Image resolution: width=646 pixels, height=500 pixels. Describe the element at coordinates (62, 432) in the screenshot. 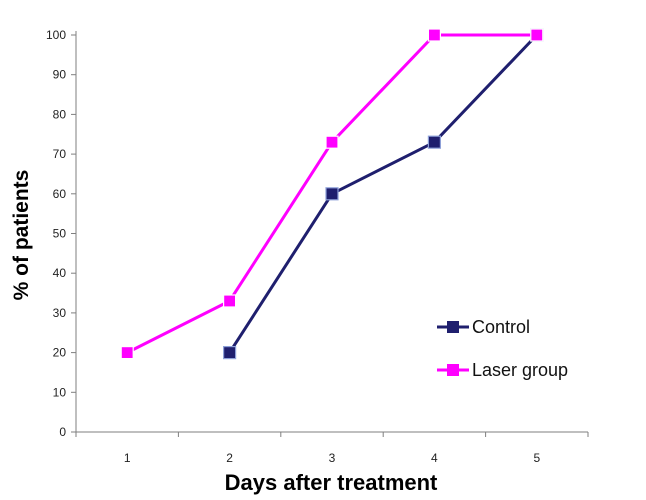

I see `y-tick-label: 0` at that location.